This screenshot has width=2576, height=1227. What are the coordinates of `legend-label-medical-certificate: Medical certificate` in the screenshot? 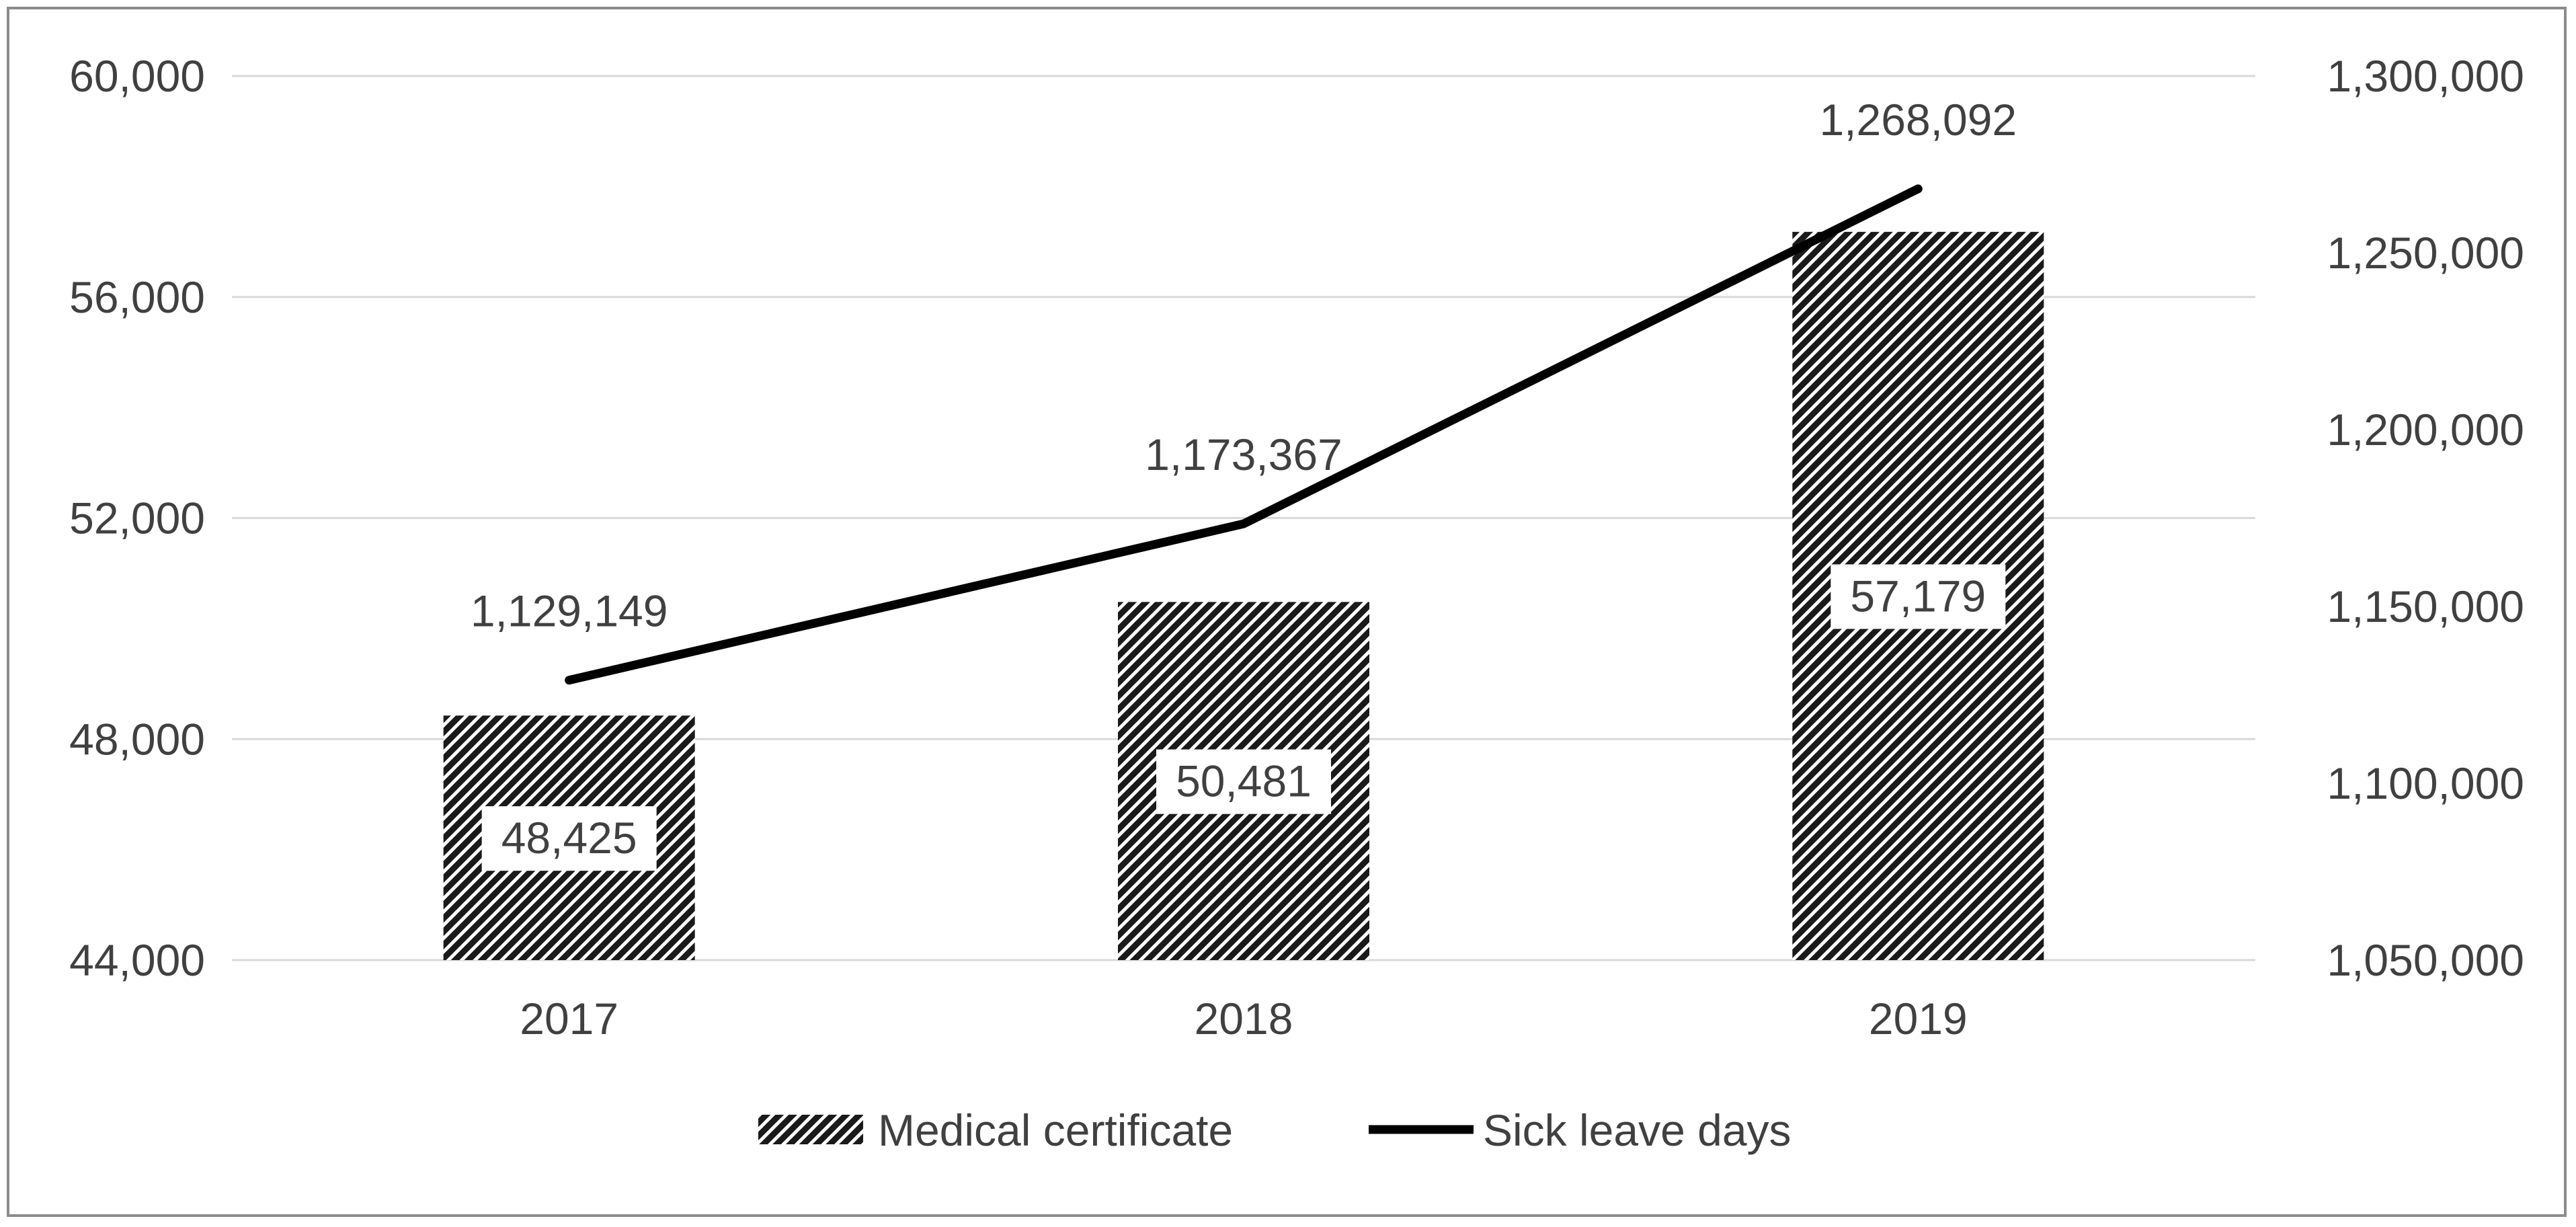 It's located at (1055, 1130).